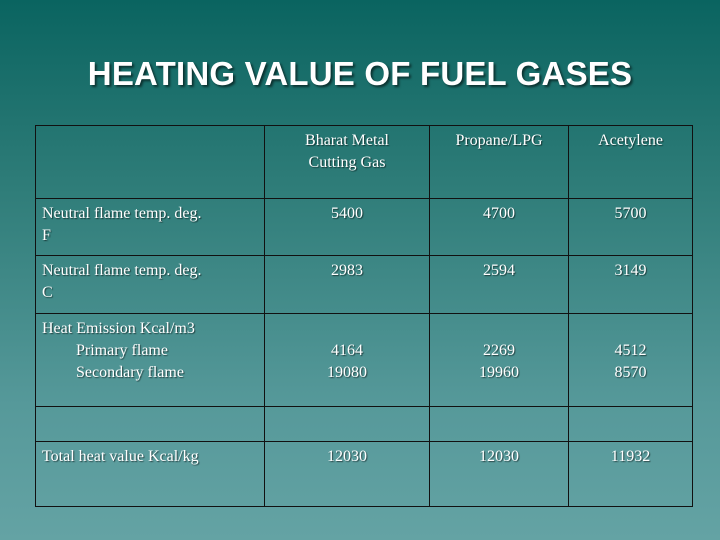  What do you see at coordinates (499, 372) in the screenshot?
I see `cell-value-secondary: 19960` at bounding box center [499, 372].